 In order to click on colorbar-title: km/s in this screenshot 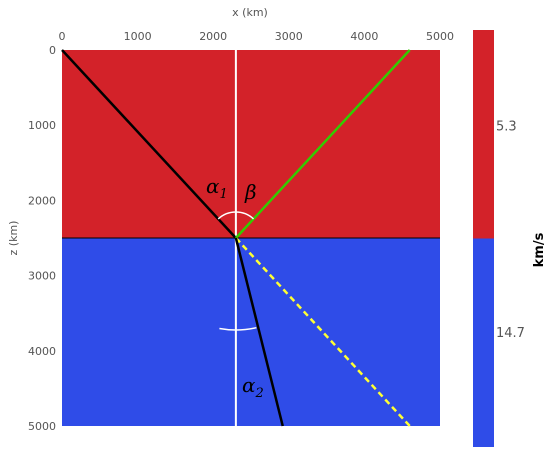, I will do `click(539, 249)`.